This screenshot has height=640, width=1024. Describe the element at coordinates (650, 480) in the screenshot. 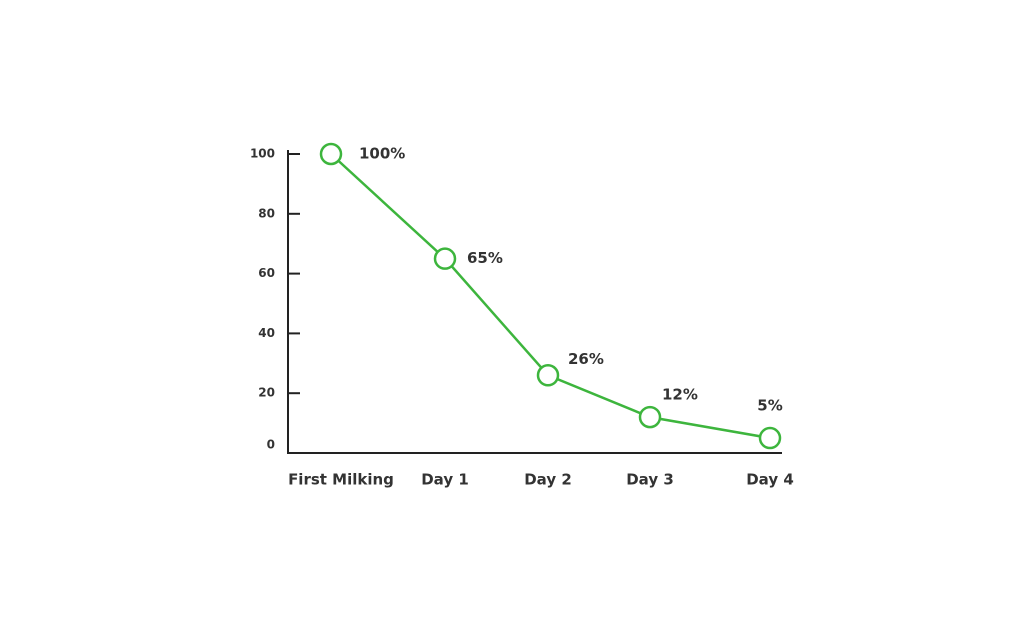

I see `x-tick-label: Day 3` at that location.